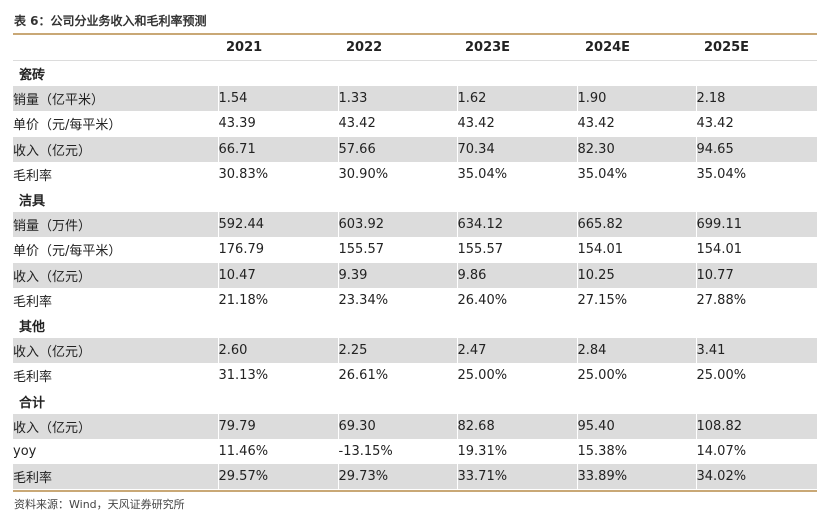  What do you see at coordinates (32, 403) in the screenshot?
I see `section-label: 合计` at bounding box center [32, 403].